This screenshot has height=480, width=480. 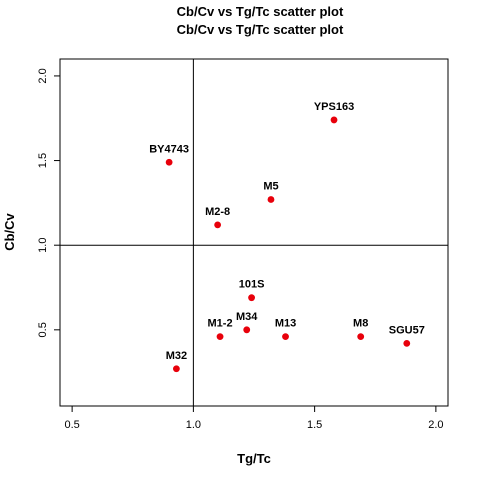 I want to click on y-tick-label: 0.5, so click(x=43, y=329).